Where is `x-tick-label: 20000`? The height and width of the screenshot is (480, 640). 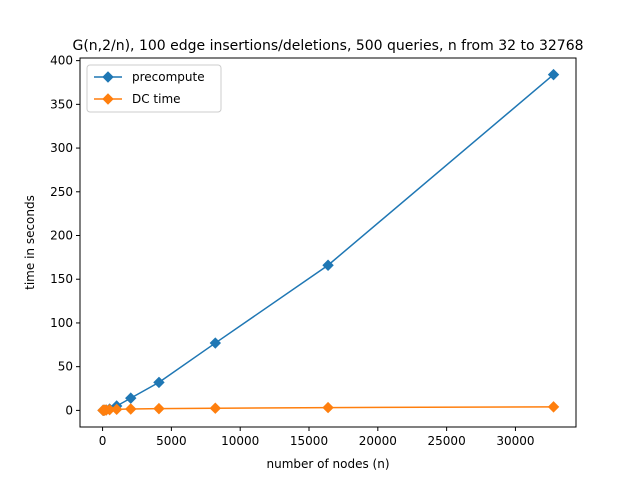 x-tick-label: 20000 is located at coordinates (378, 441).